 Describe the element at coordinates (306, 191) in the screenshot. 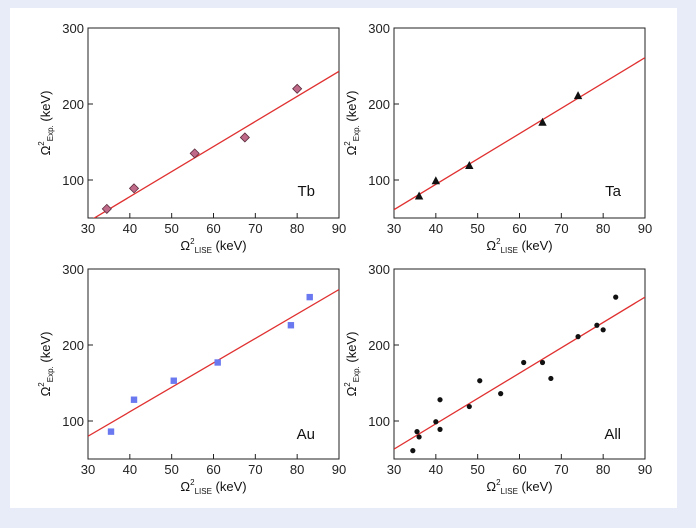

I see `panel-label: Tb` at that location.